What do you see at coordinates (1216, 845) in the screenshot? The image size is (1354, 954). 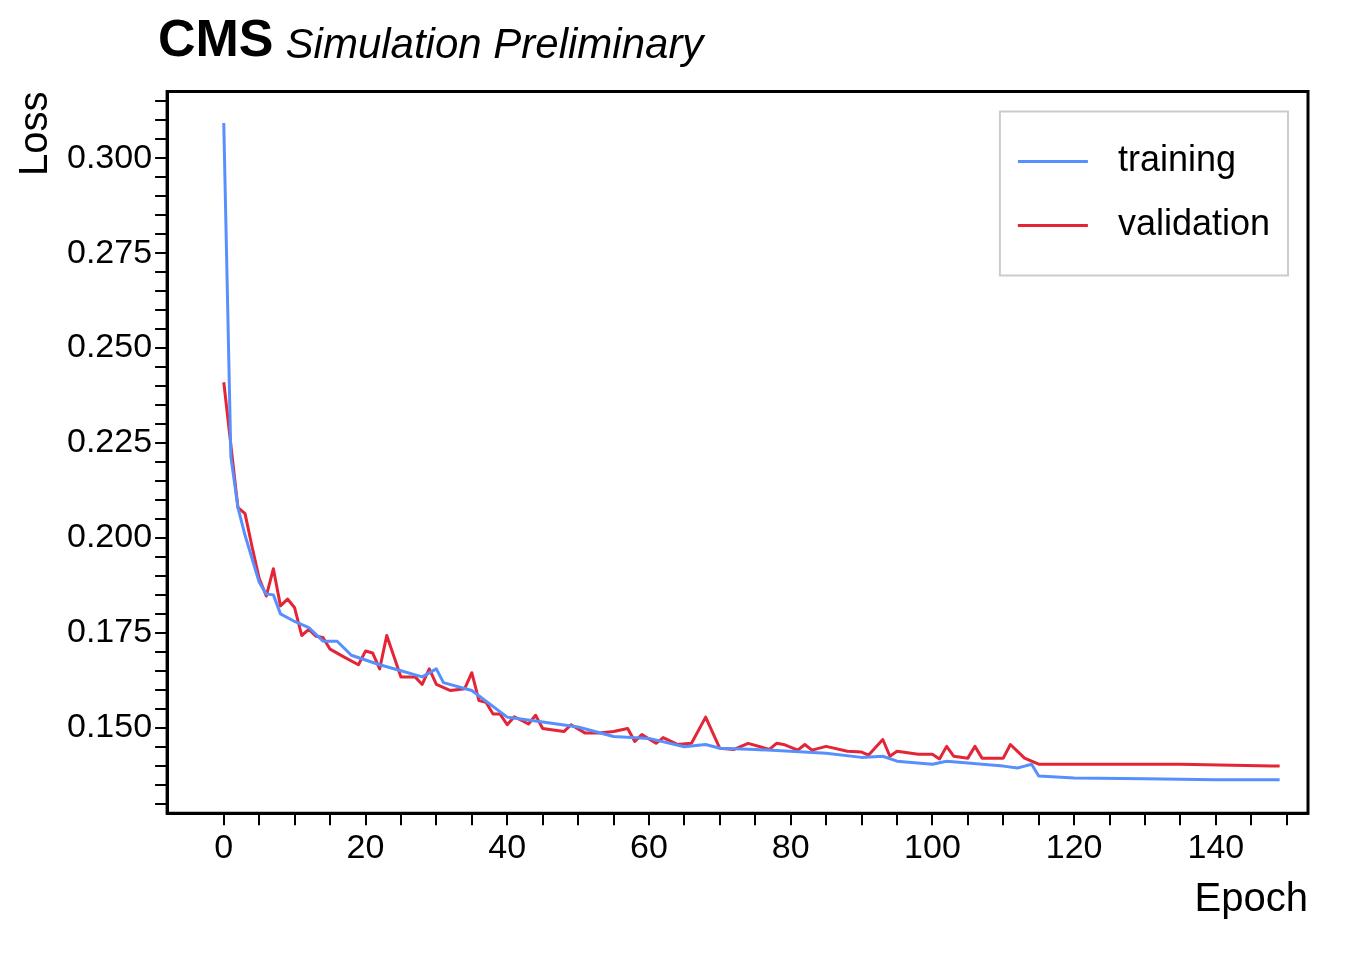 I see `x-tick-label: 140` at bounding box center [1216, 845].